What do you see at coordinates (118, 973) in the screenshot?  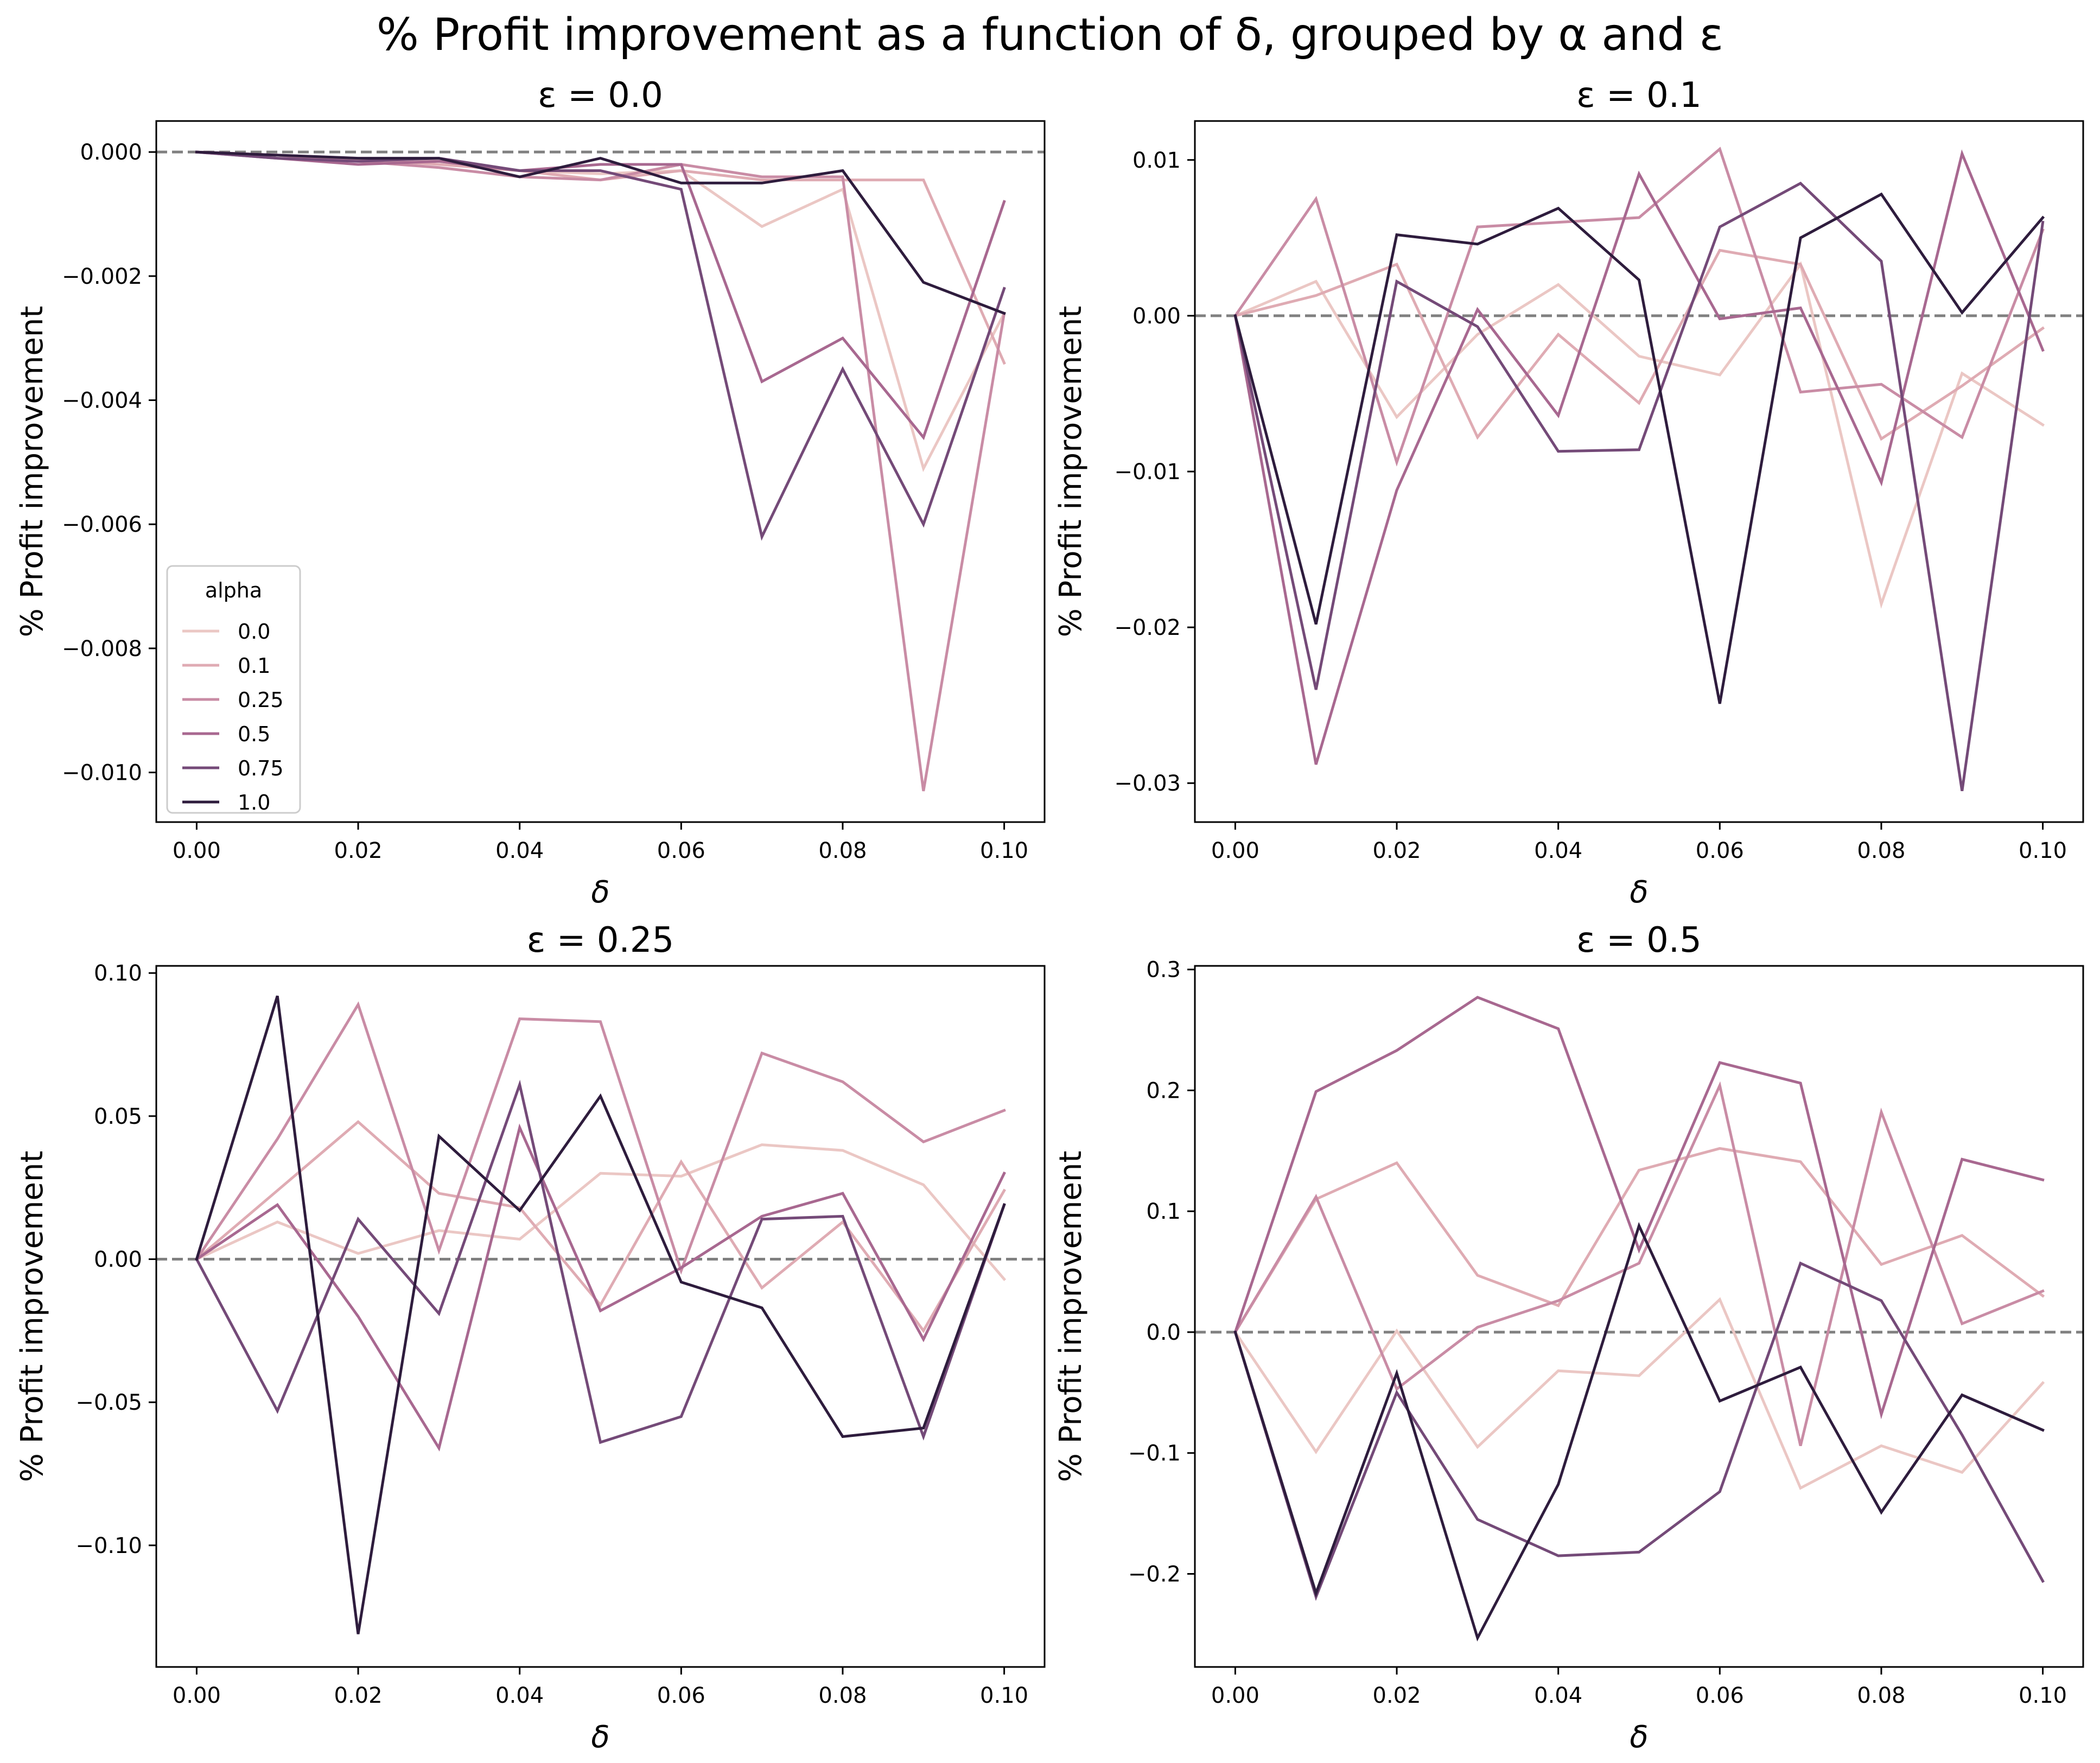 I see `y-tick-label: 0.10` at bounding box center [118, 973].